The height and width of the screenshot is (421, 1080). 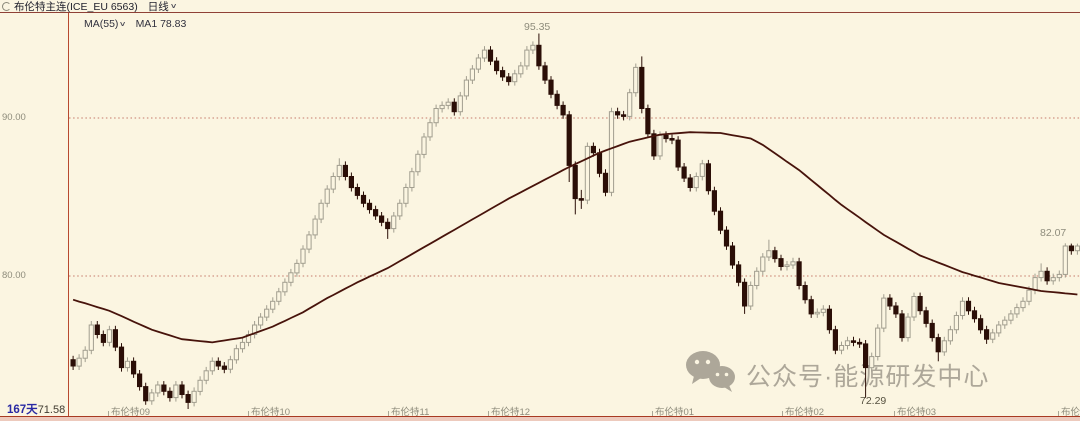 What do you see at coordinates (76, 6) in the screenshot?
I see `instrument-title: 布伦特主连(ICE_EU 6563)` at bounding box center [76, 6].